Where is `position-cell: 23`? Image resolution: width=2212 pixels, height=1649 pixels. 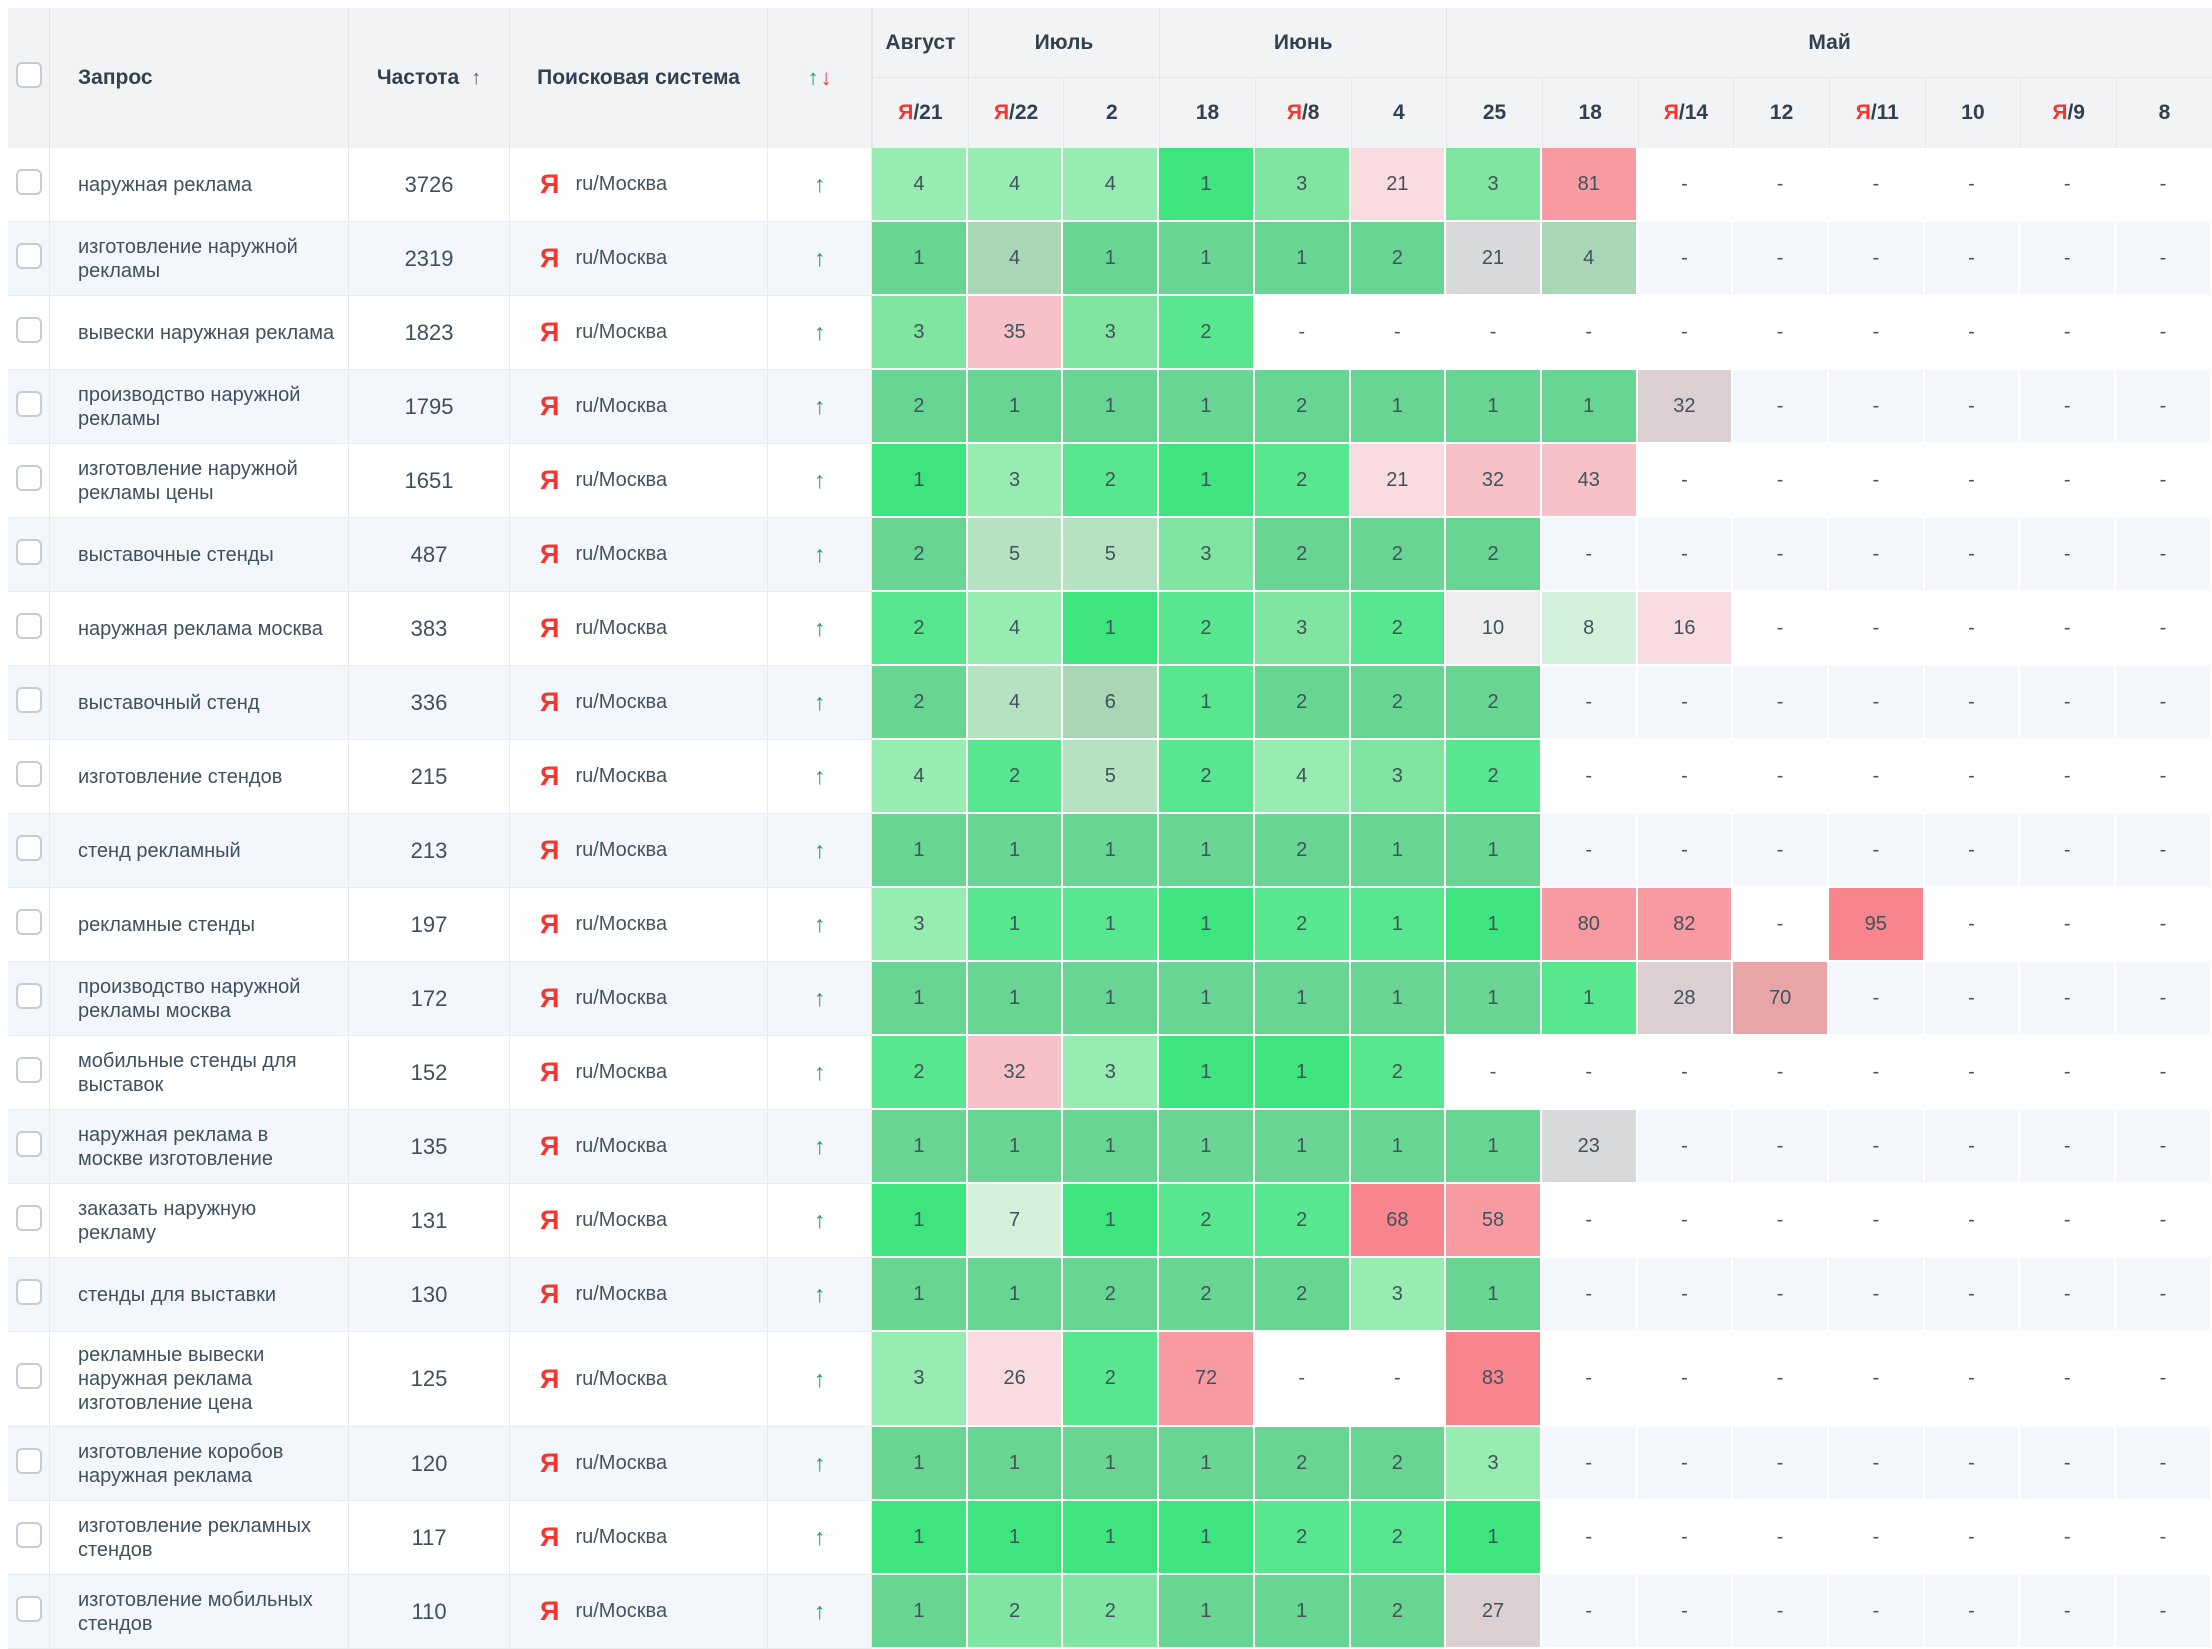 position-cell: 23 is located at coordinates (1589, 1147).